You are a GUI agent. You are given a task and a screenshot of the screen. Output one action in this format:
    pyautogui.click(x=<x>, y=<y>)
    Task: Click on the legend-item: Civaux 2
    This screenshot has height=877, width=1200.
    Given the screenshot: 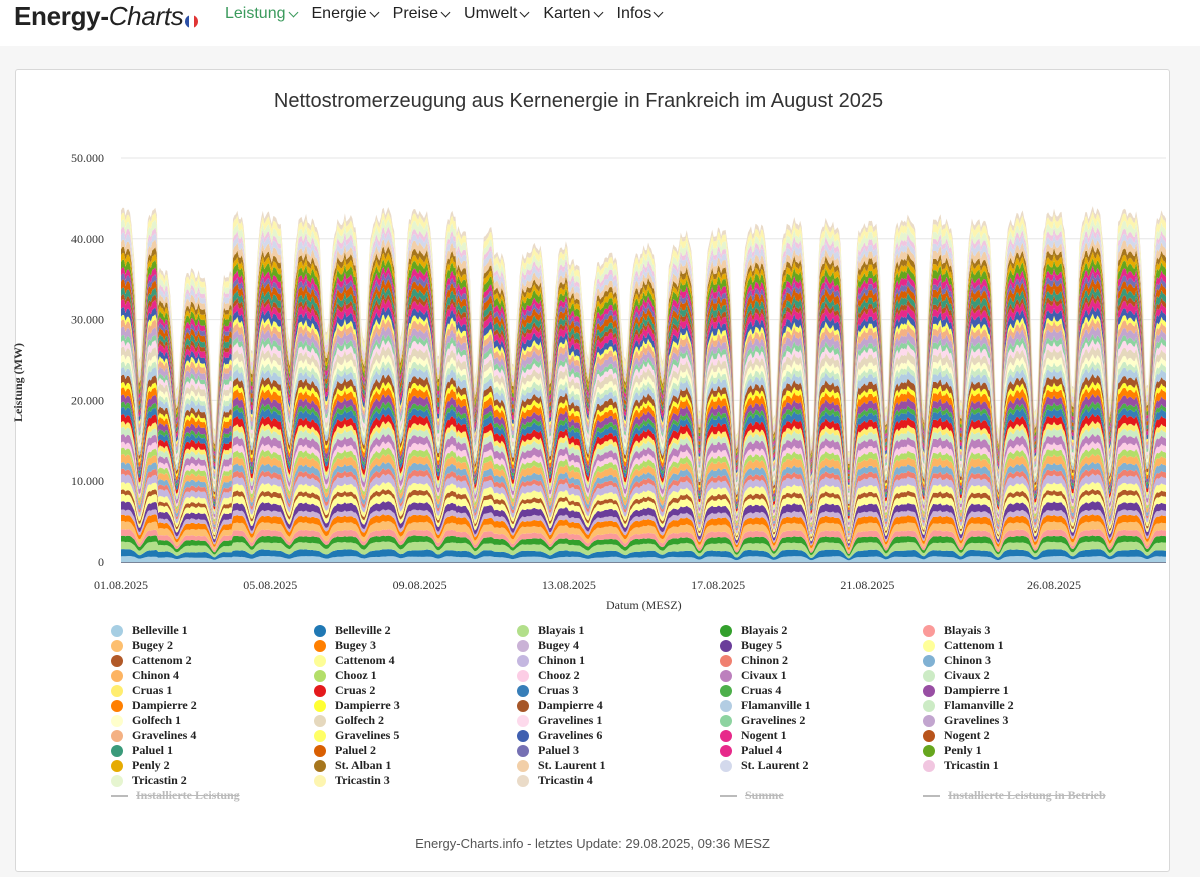 What is the action you would take?
    pyautogui.click(x=956, y=675)
    